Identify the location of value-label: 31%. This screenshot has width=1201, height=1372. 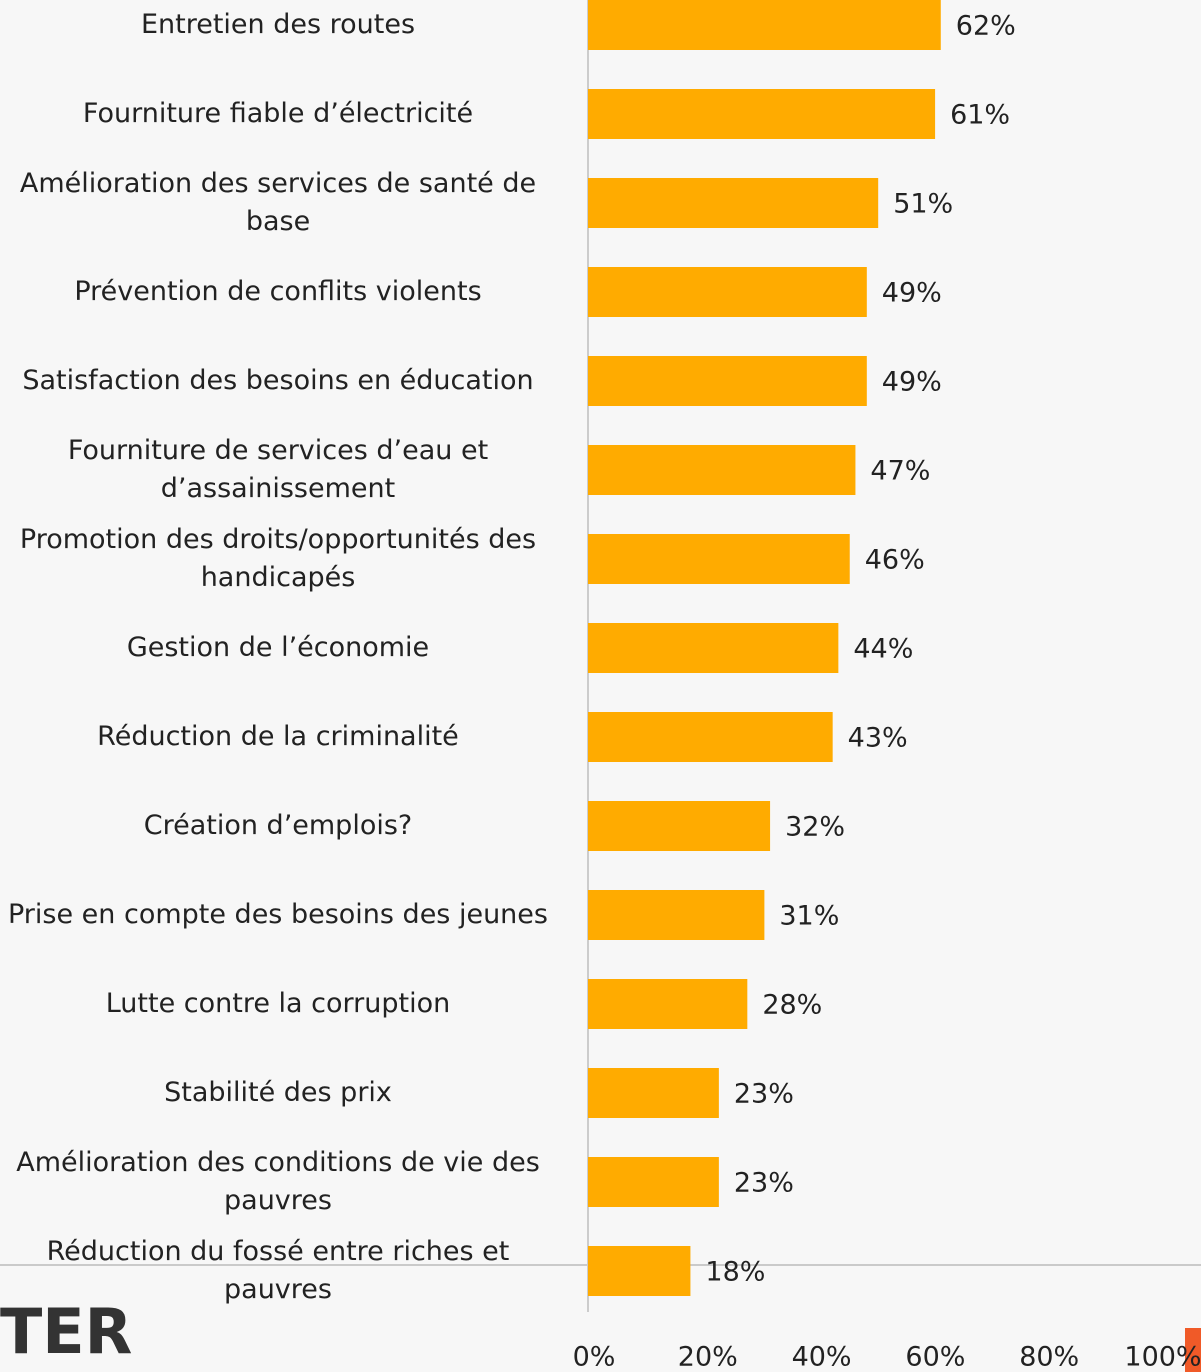
(809, 916).